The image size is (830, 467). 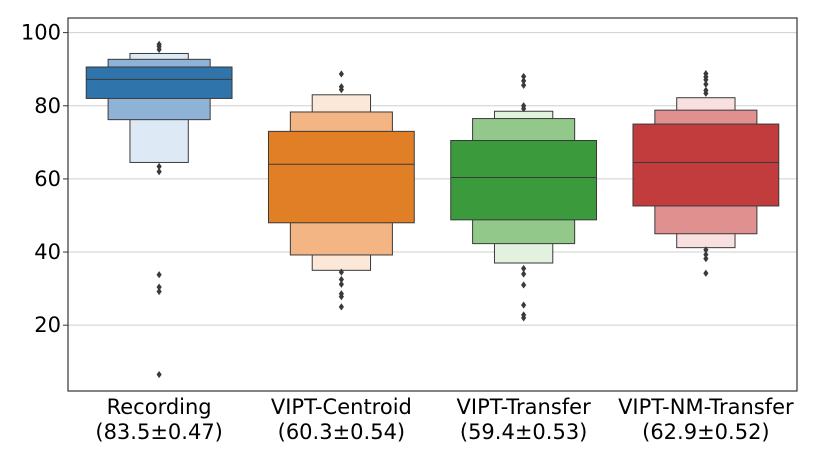 I want to click on category-label-vipt-nm-transfer: VIPT-NM-Transfer, so click(x=706, y=407).